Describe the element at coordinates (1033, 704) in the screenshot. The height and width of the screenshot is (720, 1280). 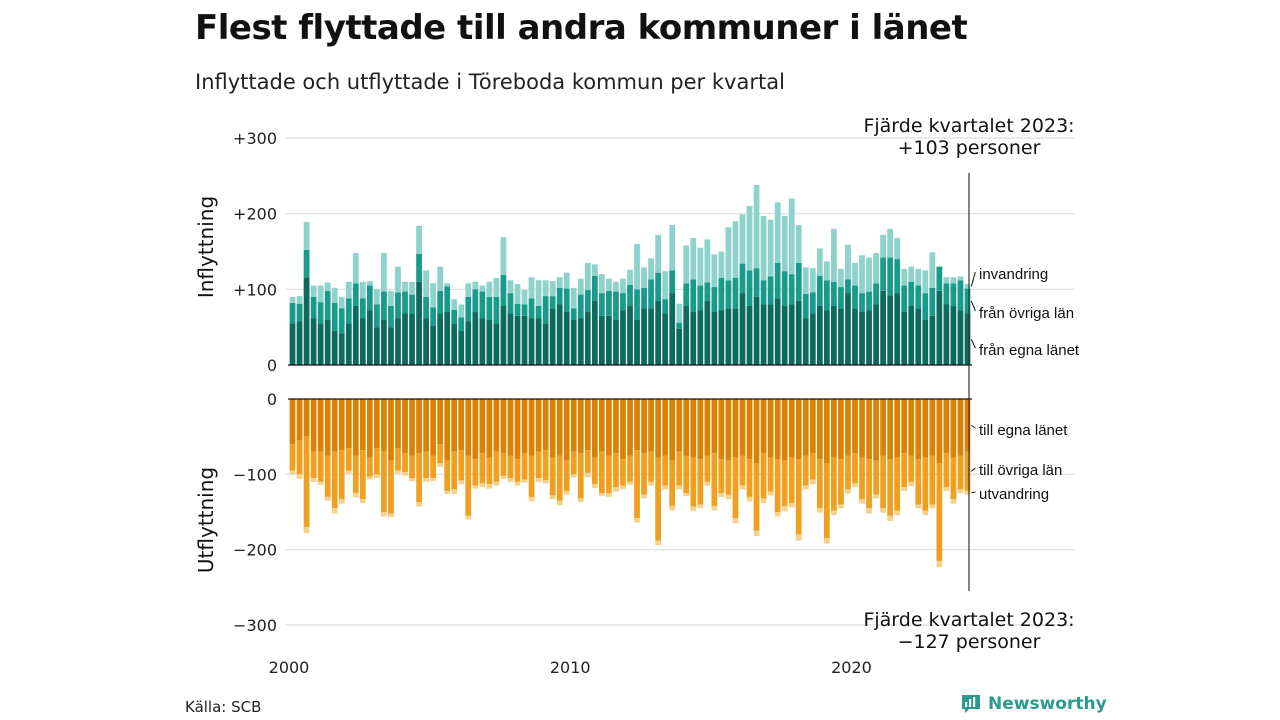
I see `brand-logo: Newsworthy` at that location.